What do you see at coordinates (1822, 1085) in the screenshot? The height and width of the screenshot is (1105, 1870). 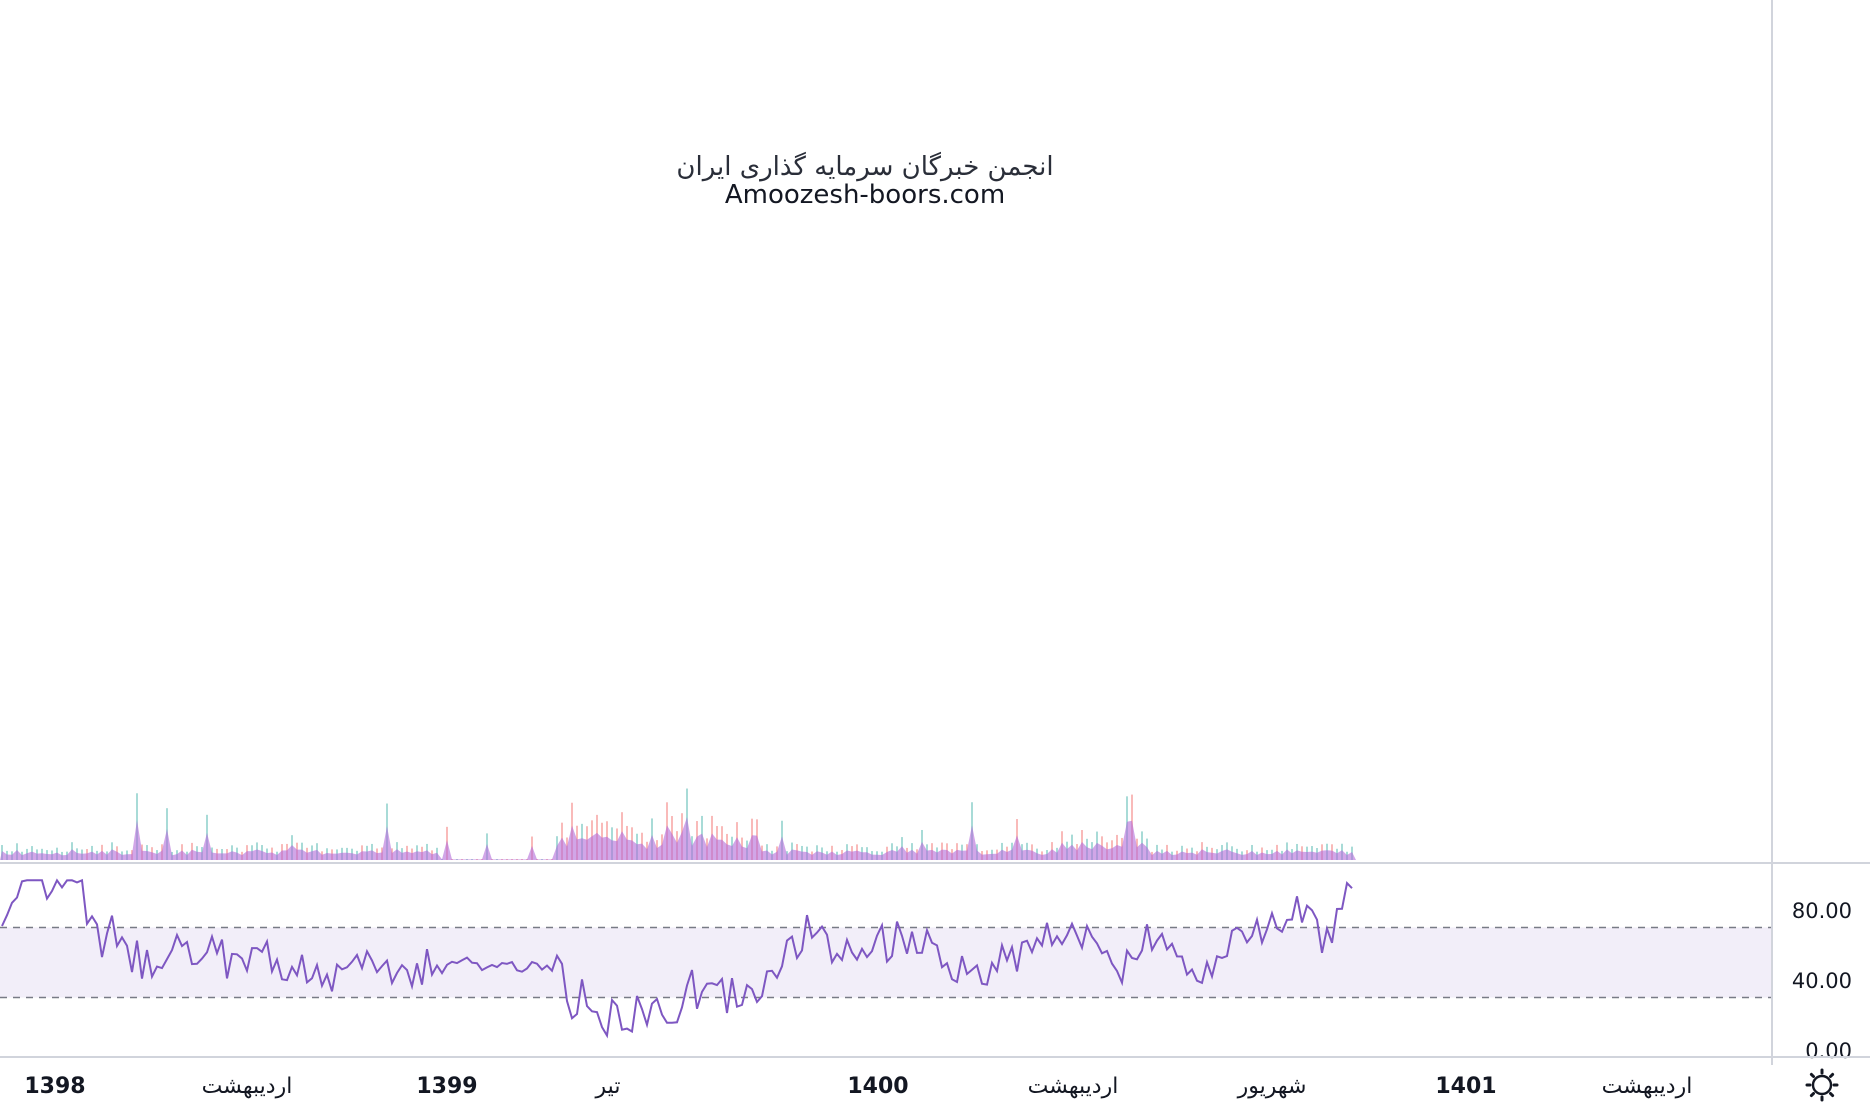 I see `settings-icon` at bounding box center [1822, 1085].